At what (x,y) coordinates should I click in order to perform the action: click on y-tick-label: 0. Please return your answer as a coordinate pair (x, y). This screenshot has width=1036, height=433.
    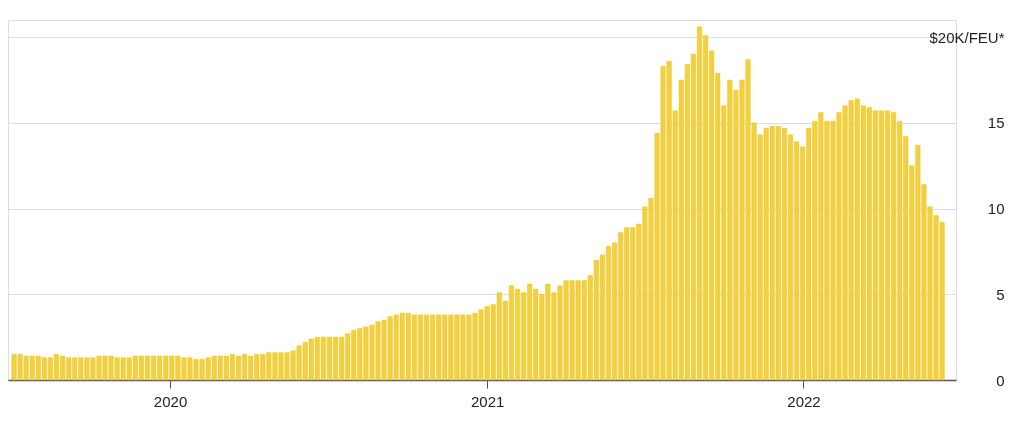
    Looking at the image, I should click on (1000, 380).